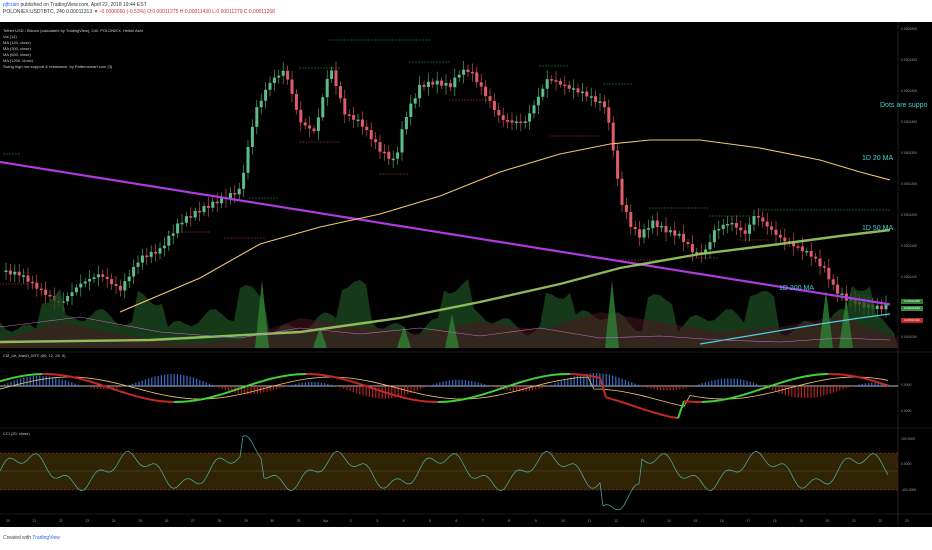 The height and width of the screenshot is (550, 932). What do you see at coordinates (909, 91) in the screenshot?
I see `price-tick: 0.0001400` at bounding box center [909, 91].